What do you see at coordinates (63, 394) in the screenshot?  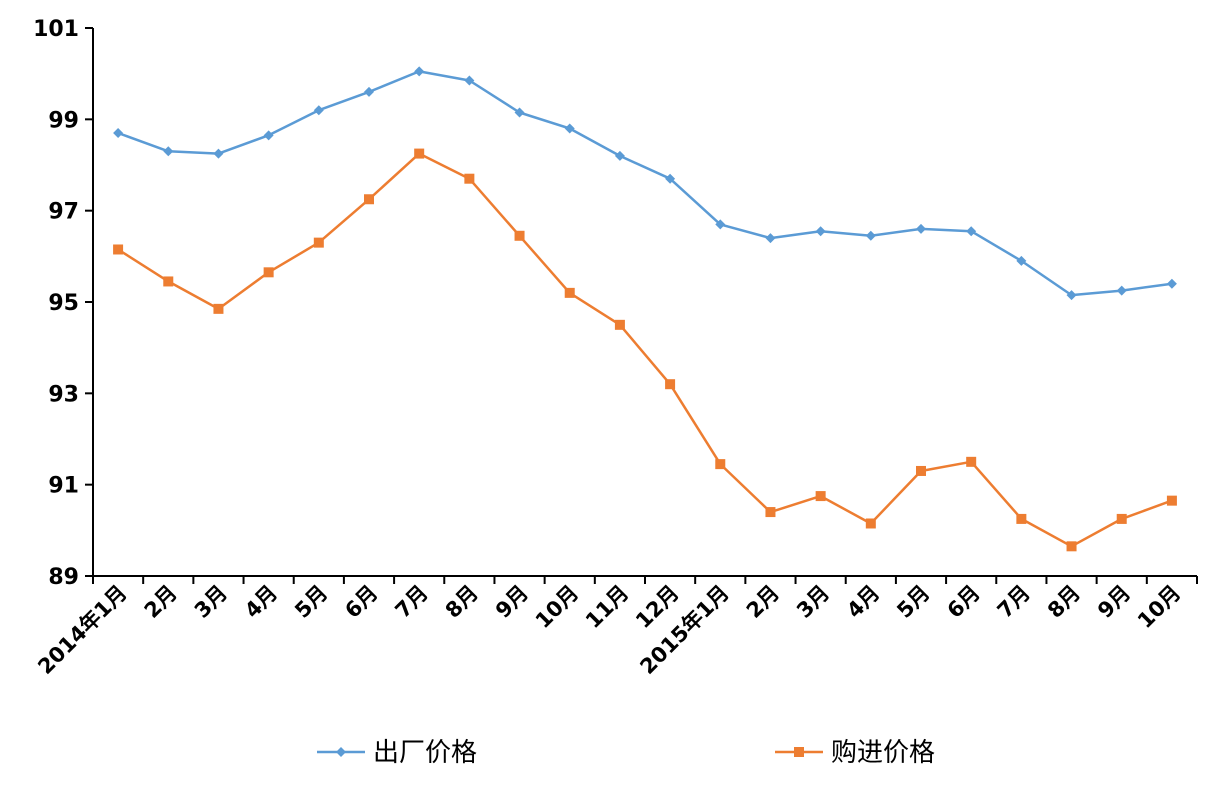 I see `y-tick-label: 93` at bounding box center [63, 394].